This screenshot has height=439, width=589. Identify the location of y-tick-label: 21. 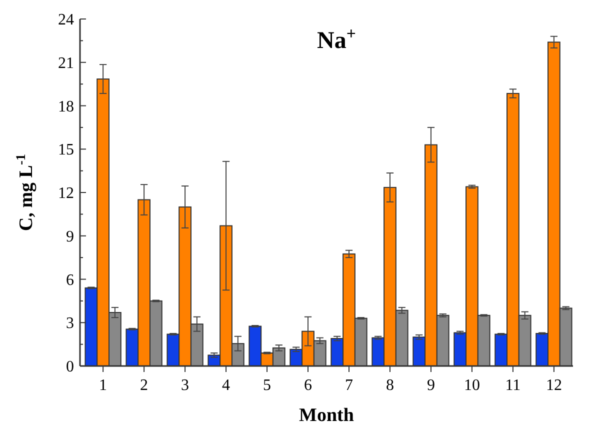
(66, 63).